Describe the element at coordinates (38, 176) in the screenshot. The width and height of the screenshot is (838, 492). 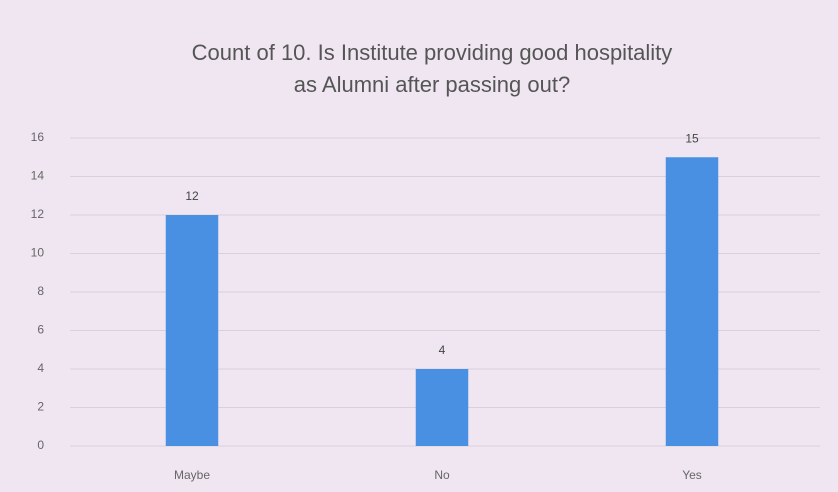
I see `y-tick-label: 14` at that location.